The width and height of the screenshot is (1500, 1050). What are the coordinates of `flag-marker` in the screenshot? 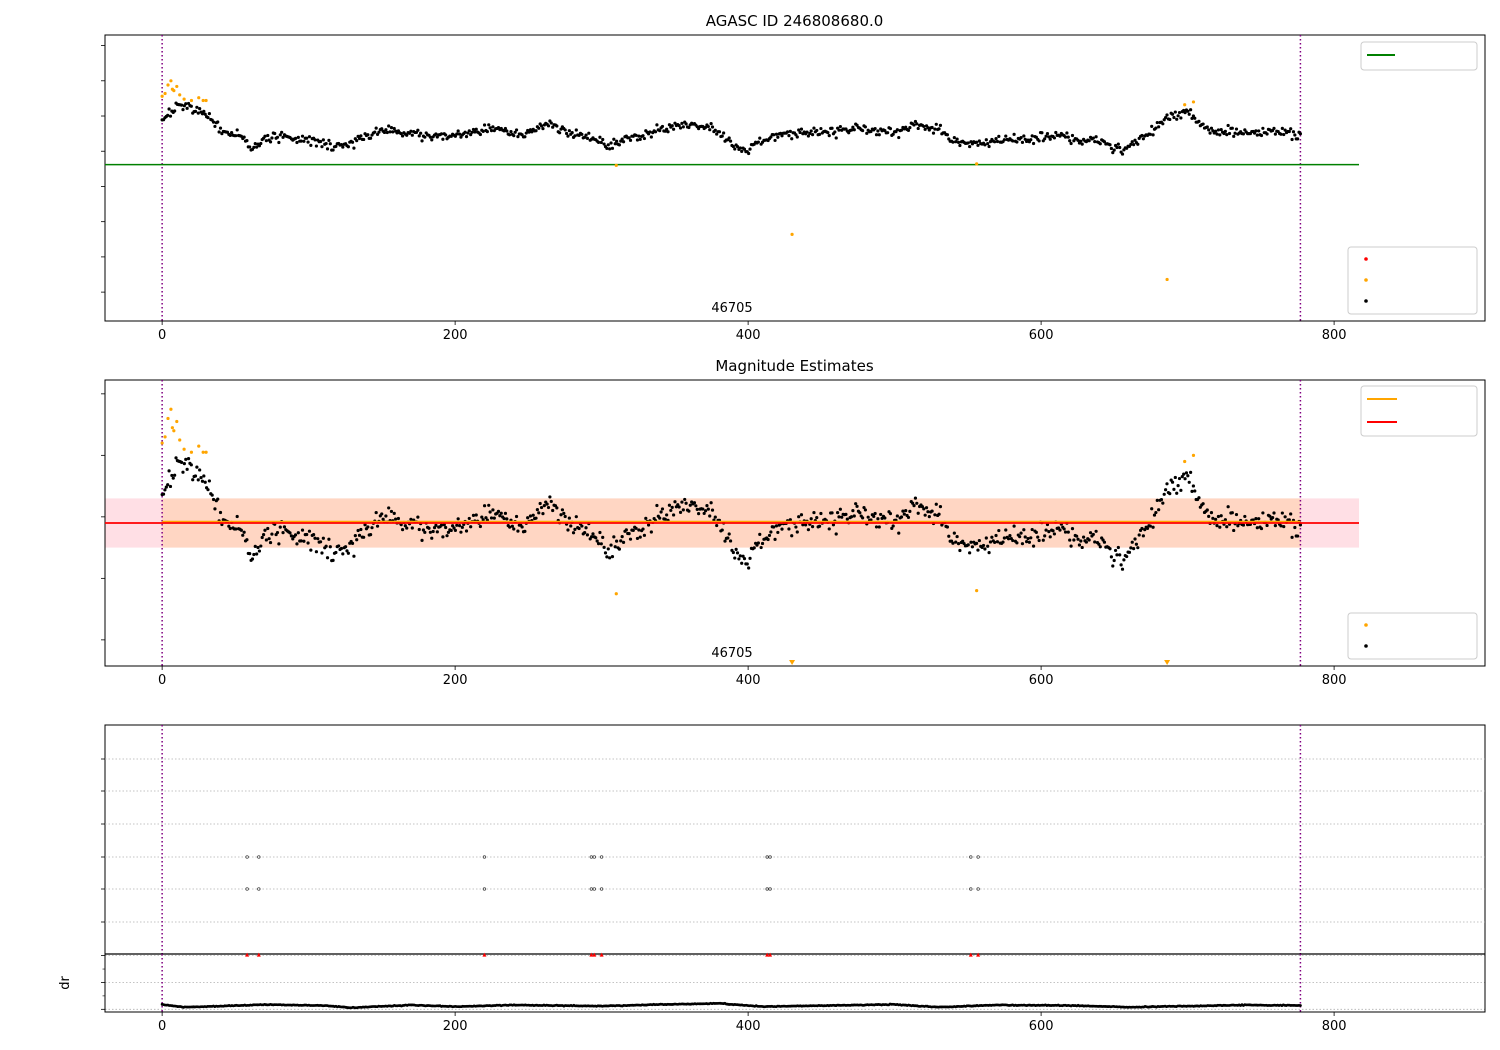 It's located at (770, 857).